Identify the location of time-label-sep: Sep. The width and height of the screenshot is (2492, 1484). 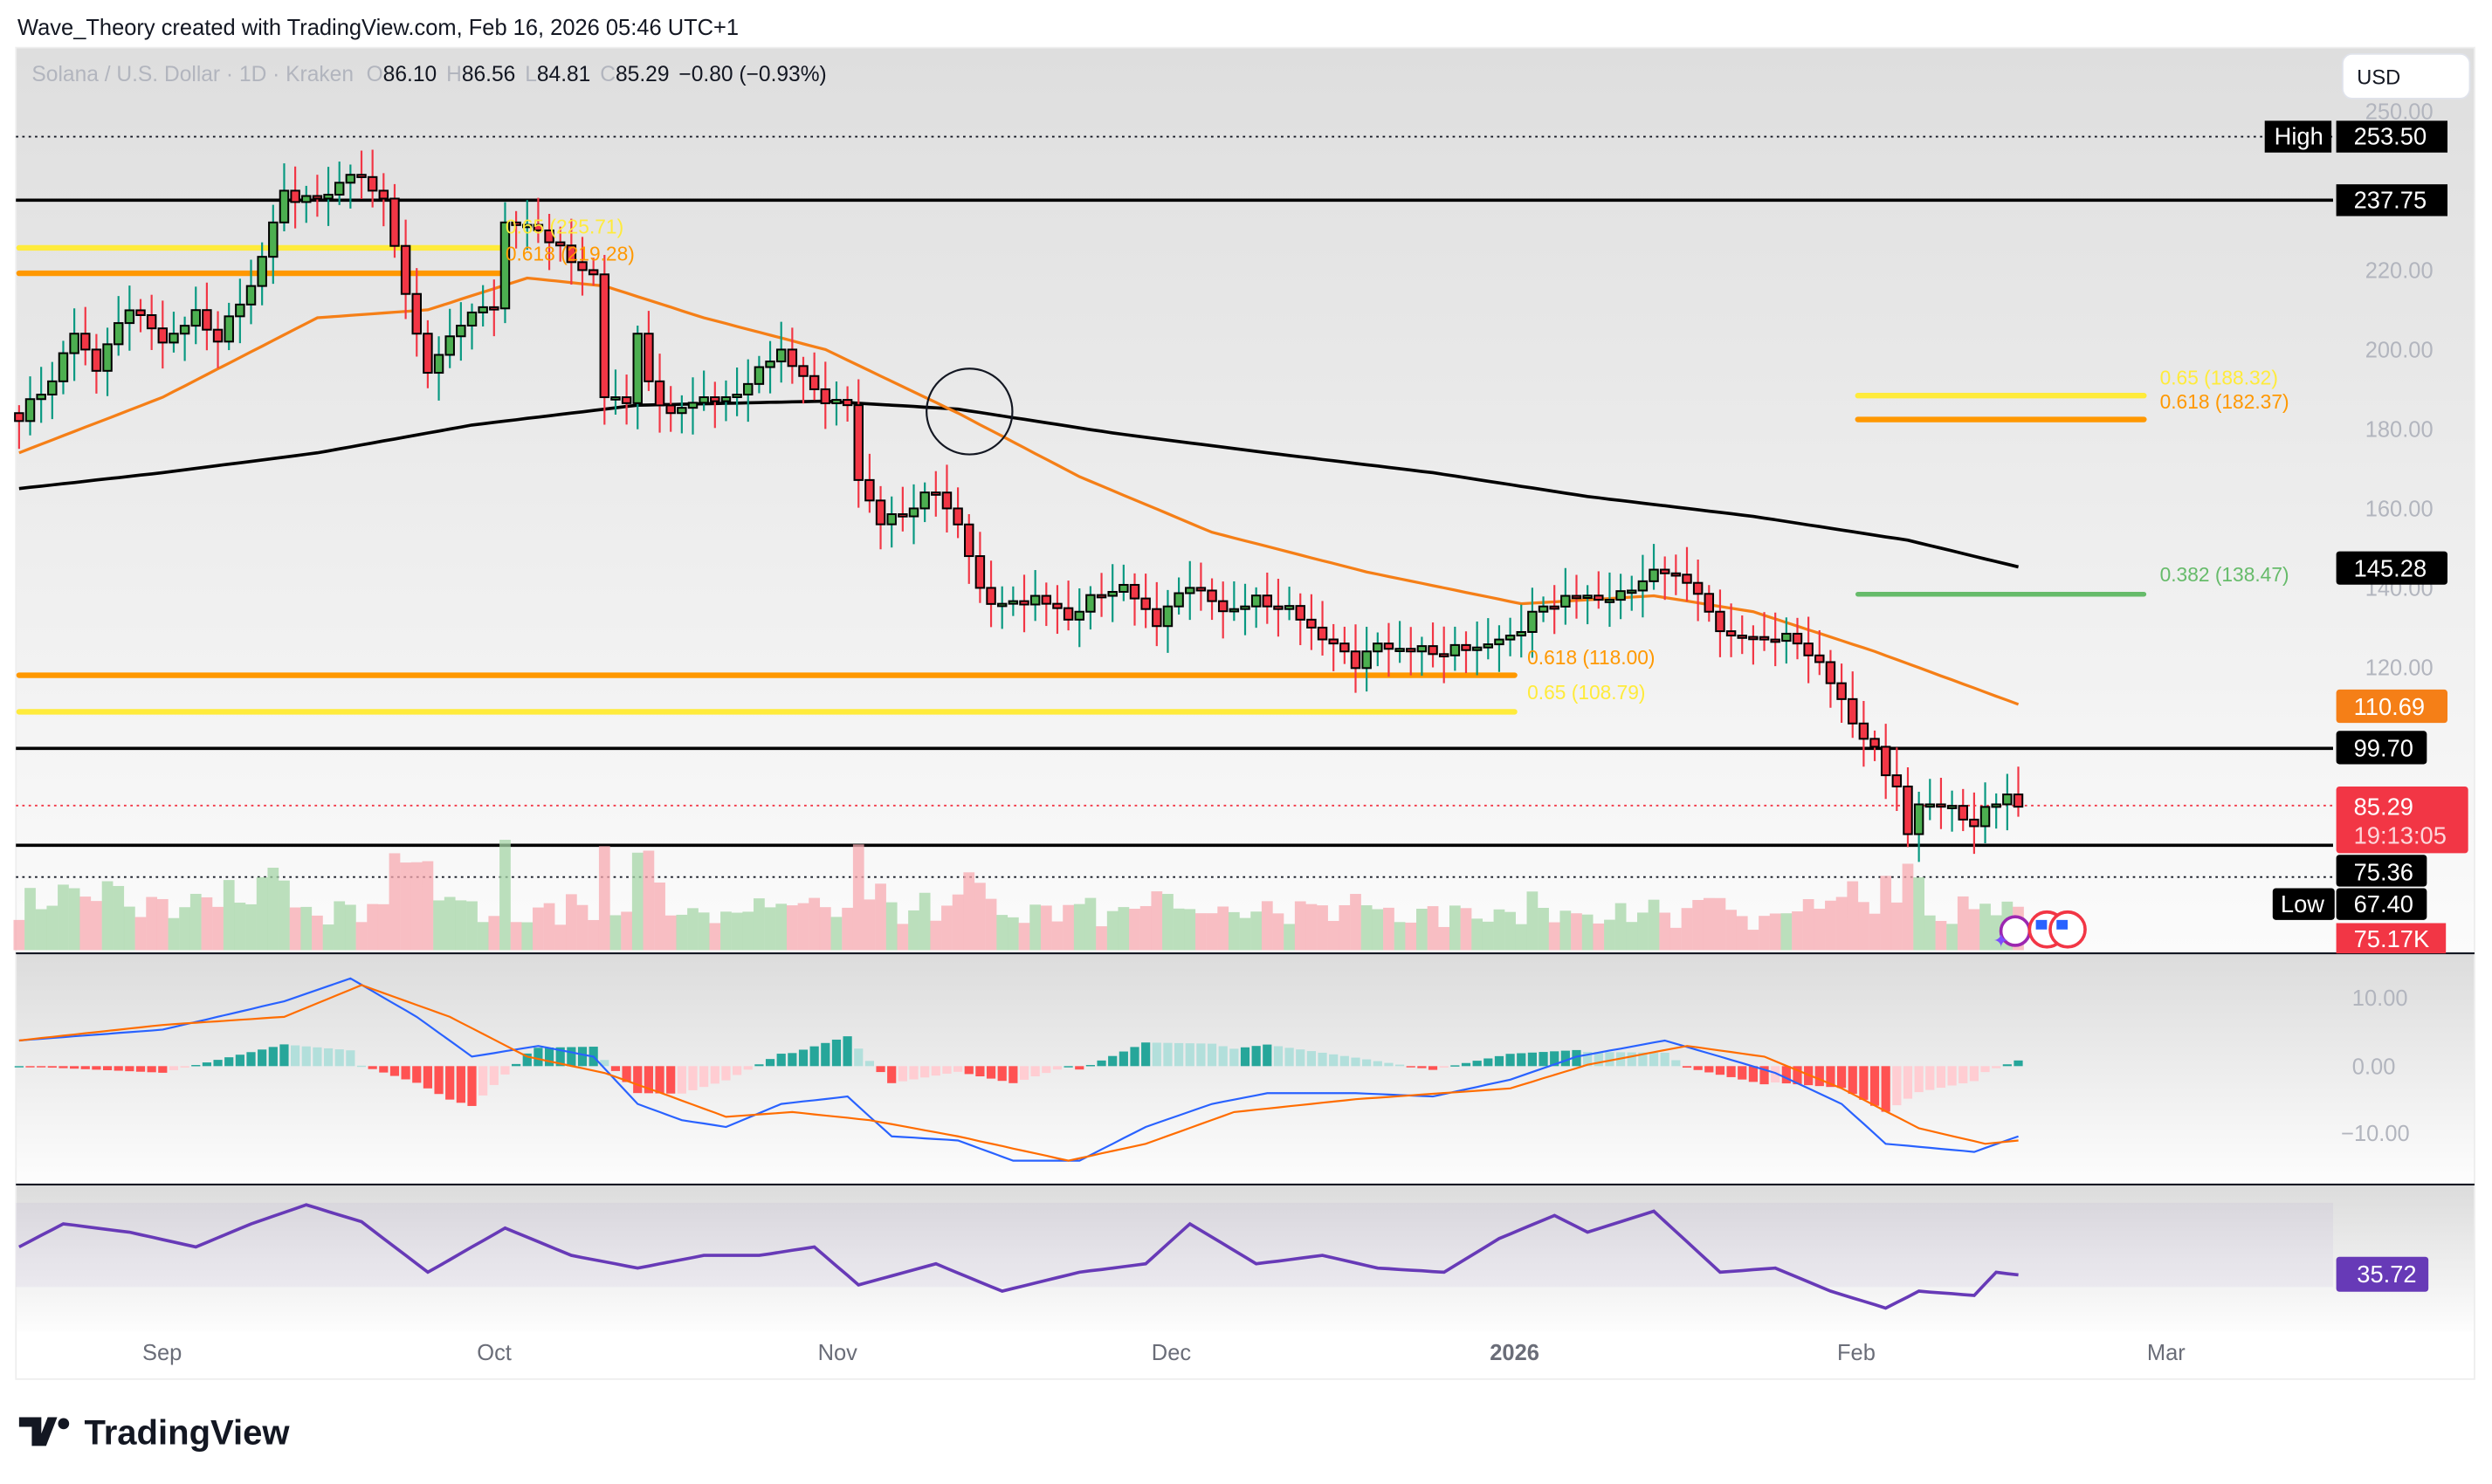
(162, 1353).